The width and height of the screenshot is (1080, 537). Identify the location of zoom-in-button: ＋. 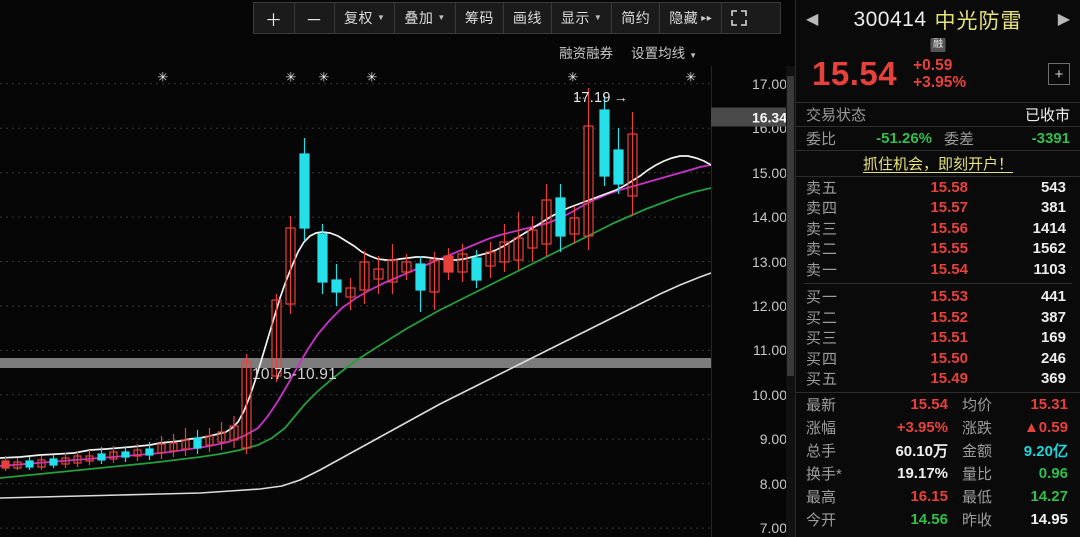
(274, 18).